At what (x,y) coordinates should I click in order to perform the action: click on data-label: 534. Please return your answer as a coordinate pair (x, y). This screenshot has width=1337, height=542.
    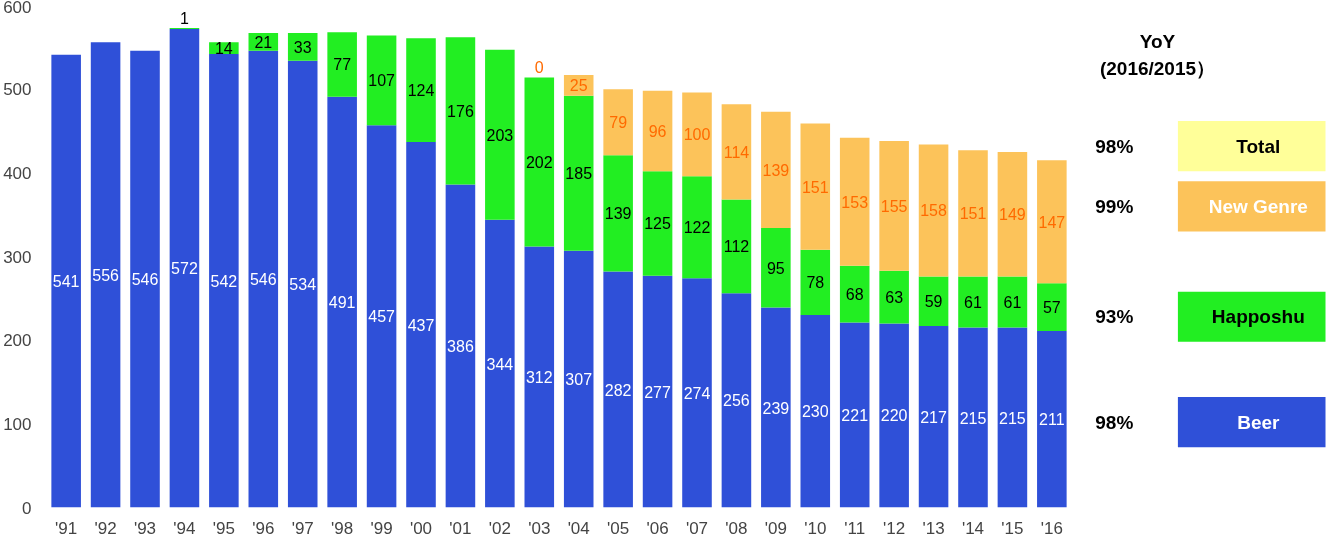
    Looking at the image, I should click on (303, 285).